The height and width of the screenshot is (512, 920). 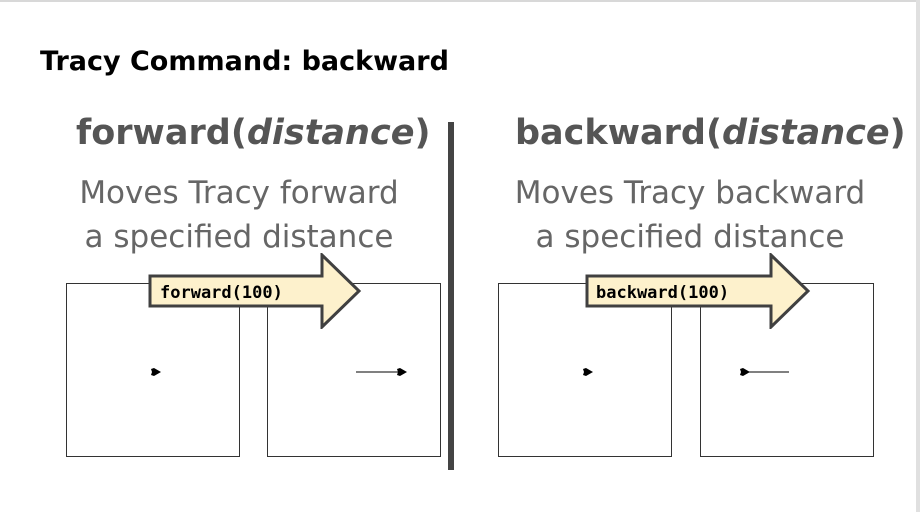 I want to click on top-rule, so click(x=460, y=1).